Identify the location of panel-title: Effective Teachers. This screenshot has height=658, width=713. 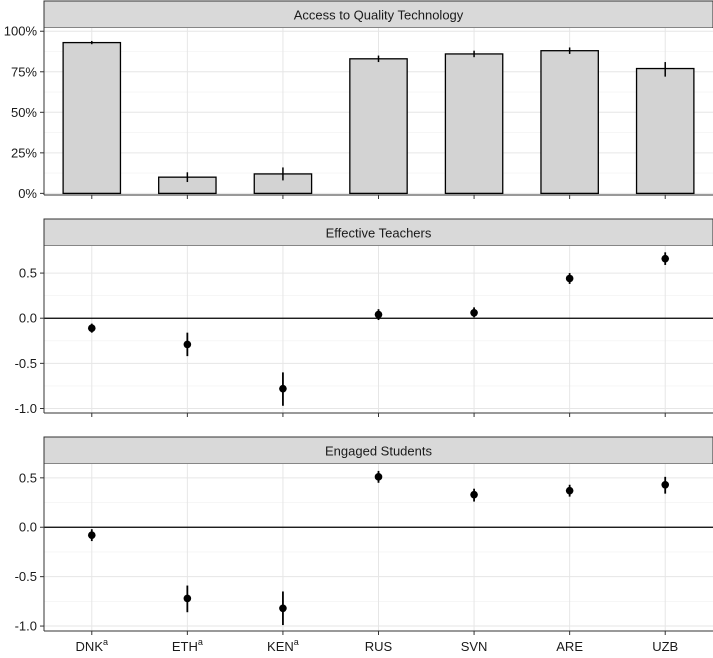
(379, 233).